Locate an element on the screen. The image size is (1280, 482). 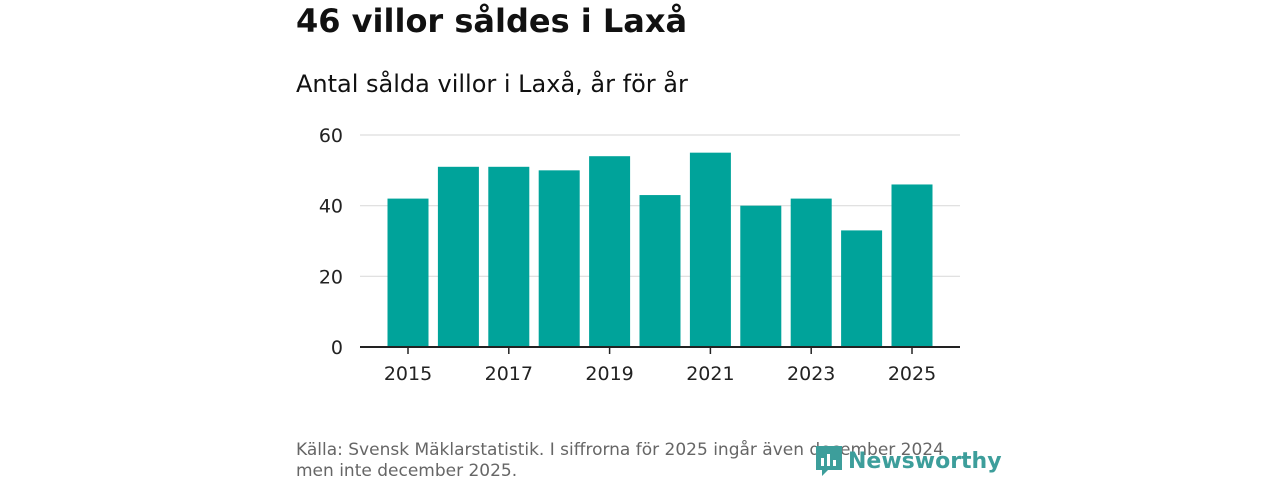
x-tick-label: 2019 is located at coordinates (609, 374).